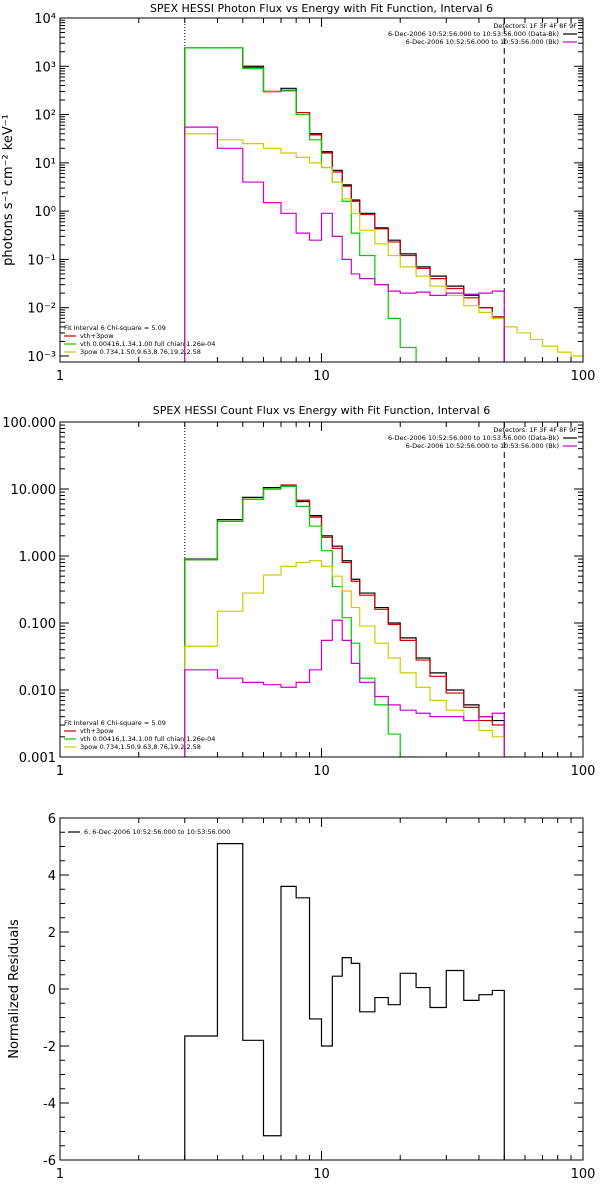 This screenshot has width=600, height=1200. Describe the element at coordinates (49, 1161) in the screenshot. I see `y-tick-label: -6` at that location.